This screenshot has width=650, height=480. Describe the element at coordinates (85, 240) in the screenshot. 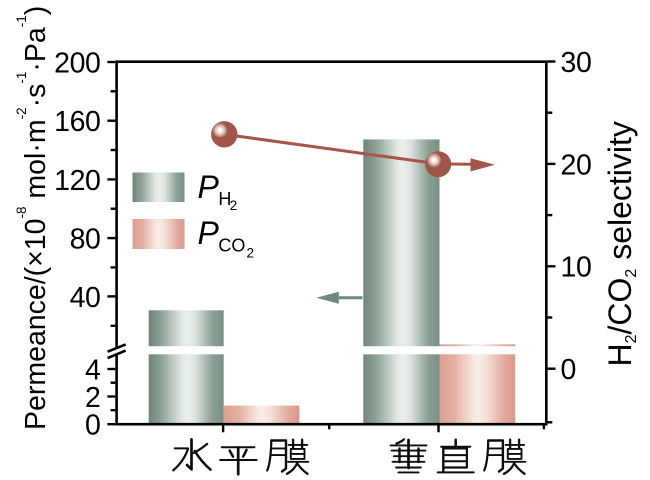

I see `svg-text: 80` at that location.